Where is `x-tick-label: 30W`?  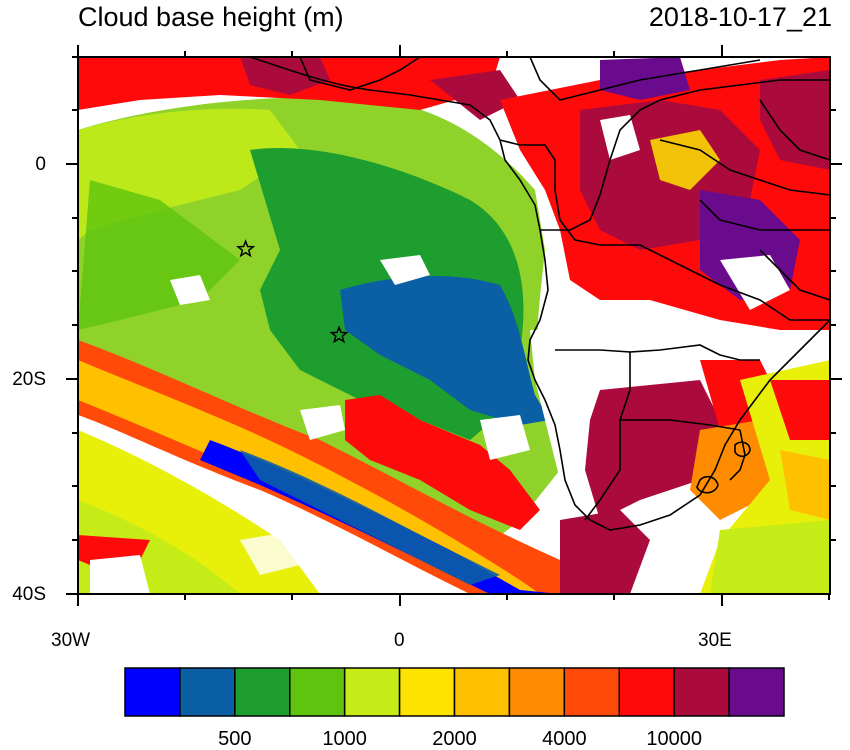
x-tick-label: 30W is located at coordinates (71, 640).